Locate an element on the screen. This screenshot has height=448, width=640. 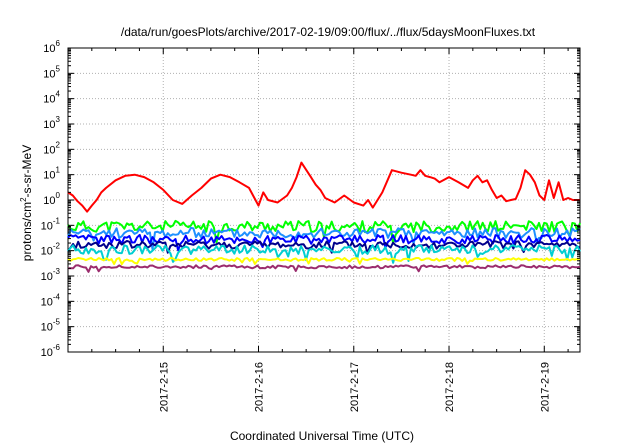
y-tick-label: 10⁰ is located at coordinates (51, 199).